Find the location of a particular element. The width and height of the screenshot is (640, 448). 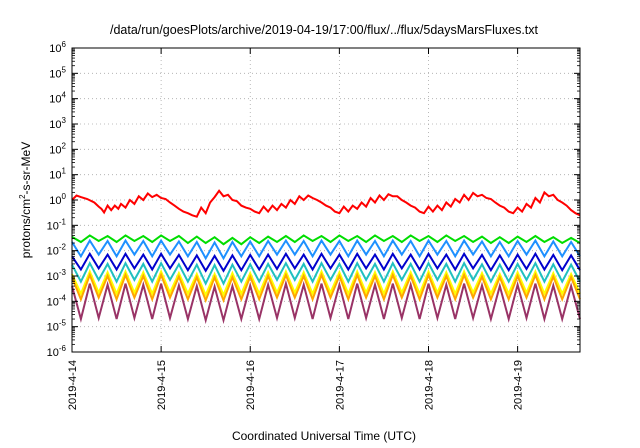

y-tick-exponent: 1 is located at coordinates (64, 171).